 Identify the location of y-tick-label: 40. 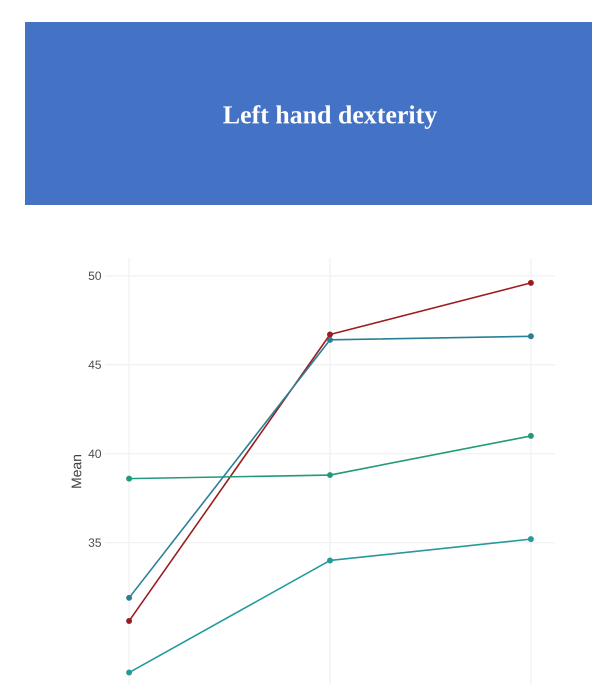
(95, 453).